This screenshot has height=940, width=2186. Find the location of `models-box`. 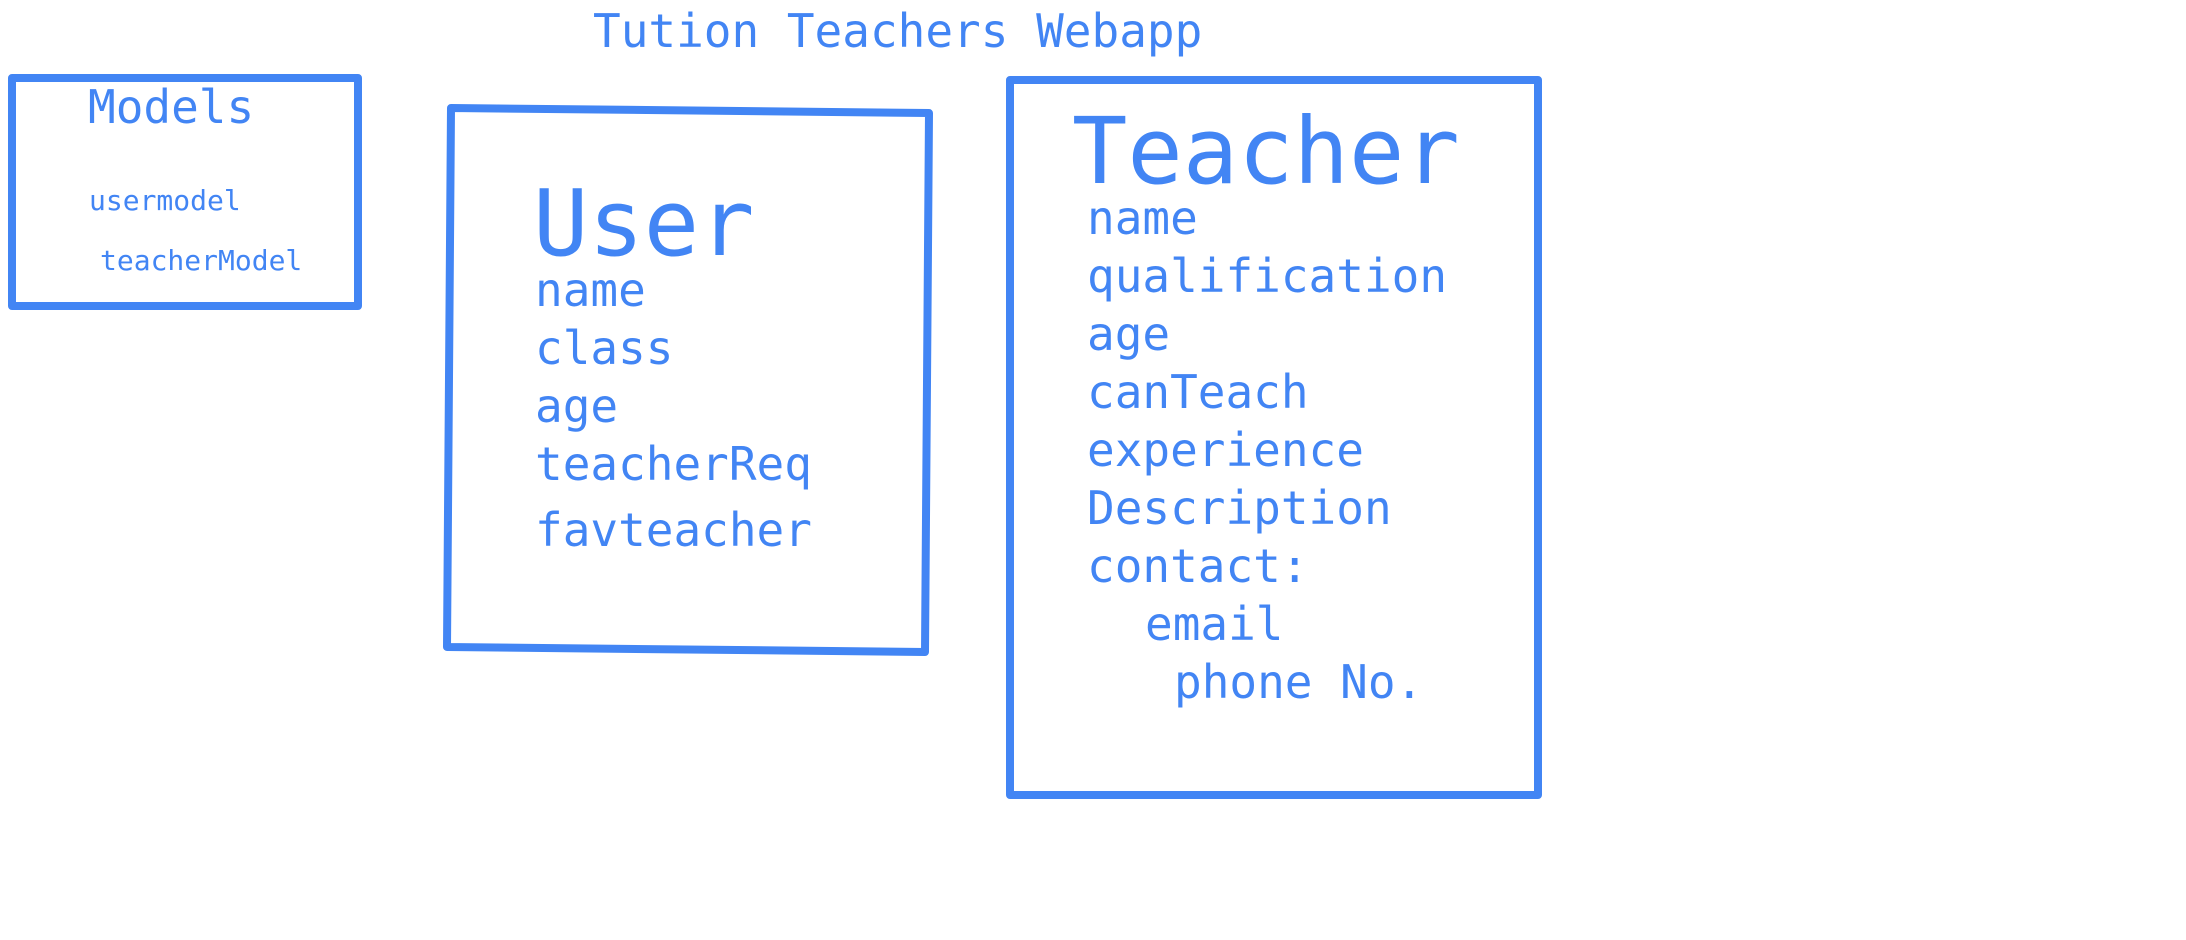

models-box is located at coordinates (185, 192).